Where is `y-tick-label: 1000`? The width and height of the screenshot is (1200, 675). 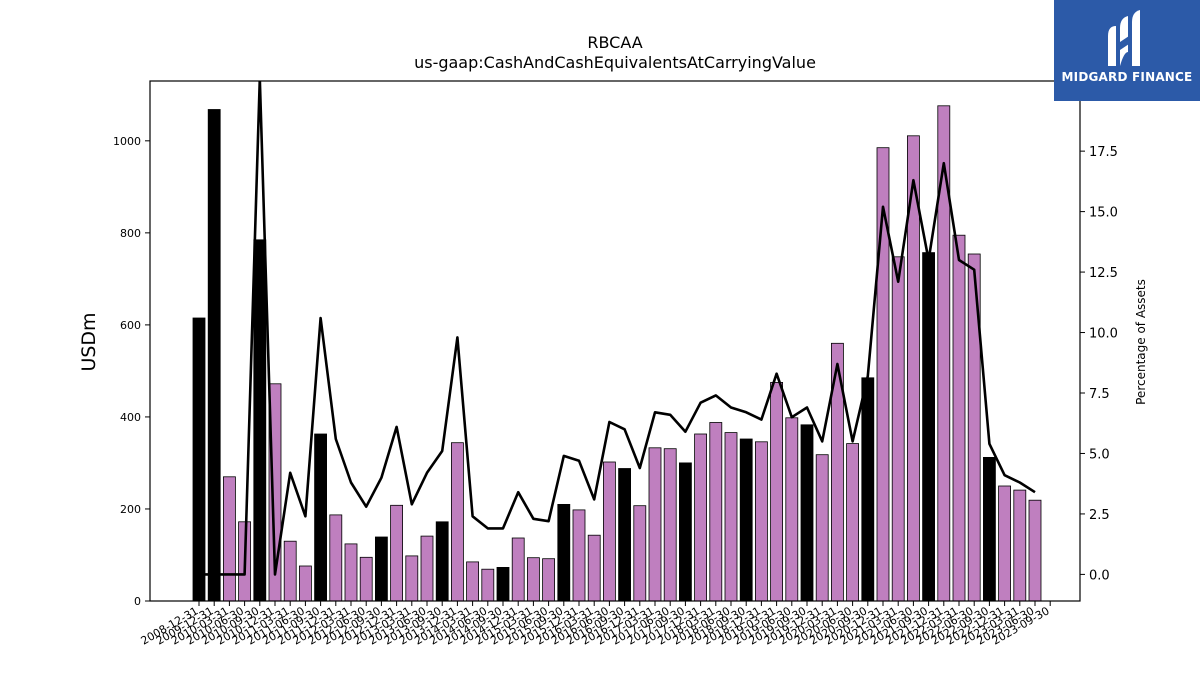 y-tick-label: 1000 is located at coordinates (127, 141).